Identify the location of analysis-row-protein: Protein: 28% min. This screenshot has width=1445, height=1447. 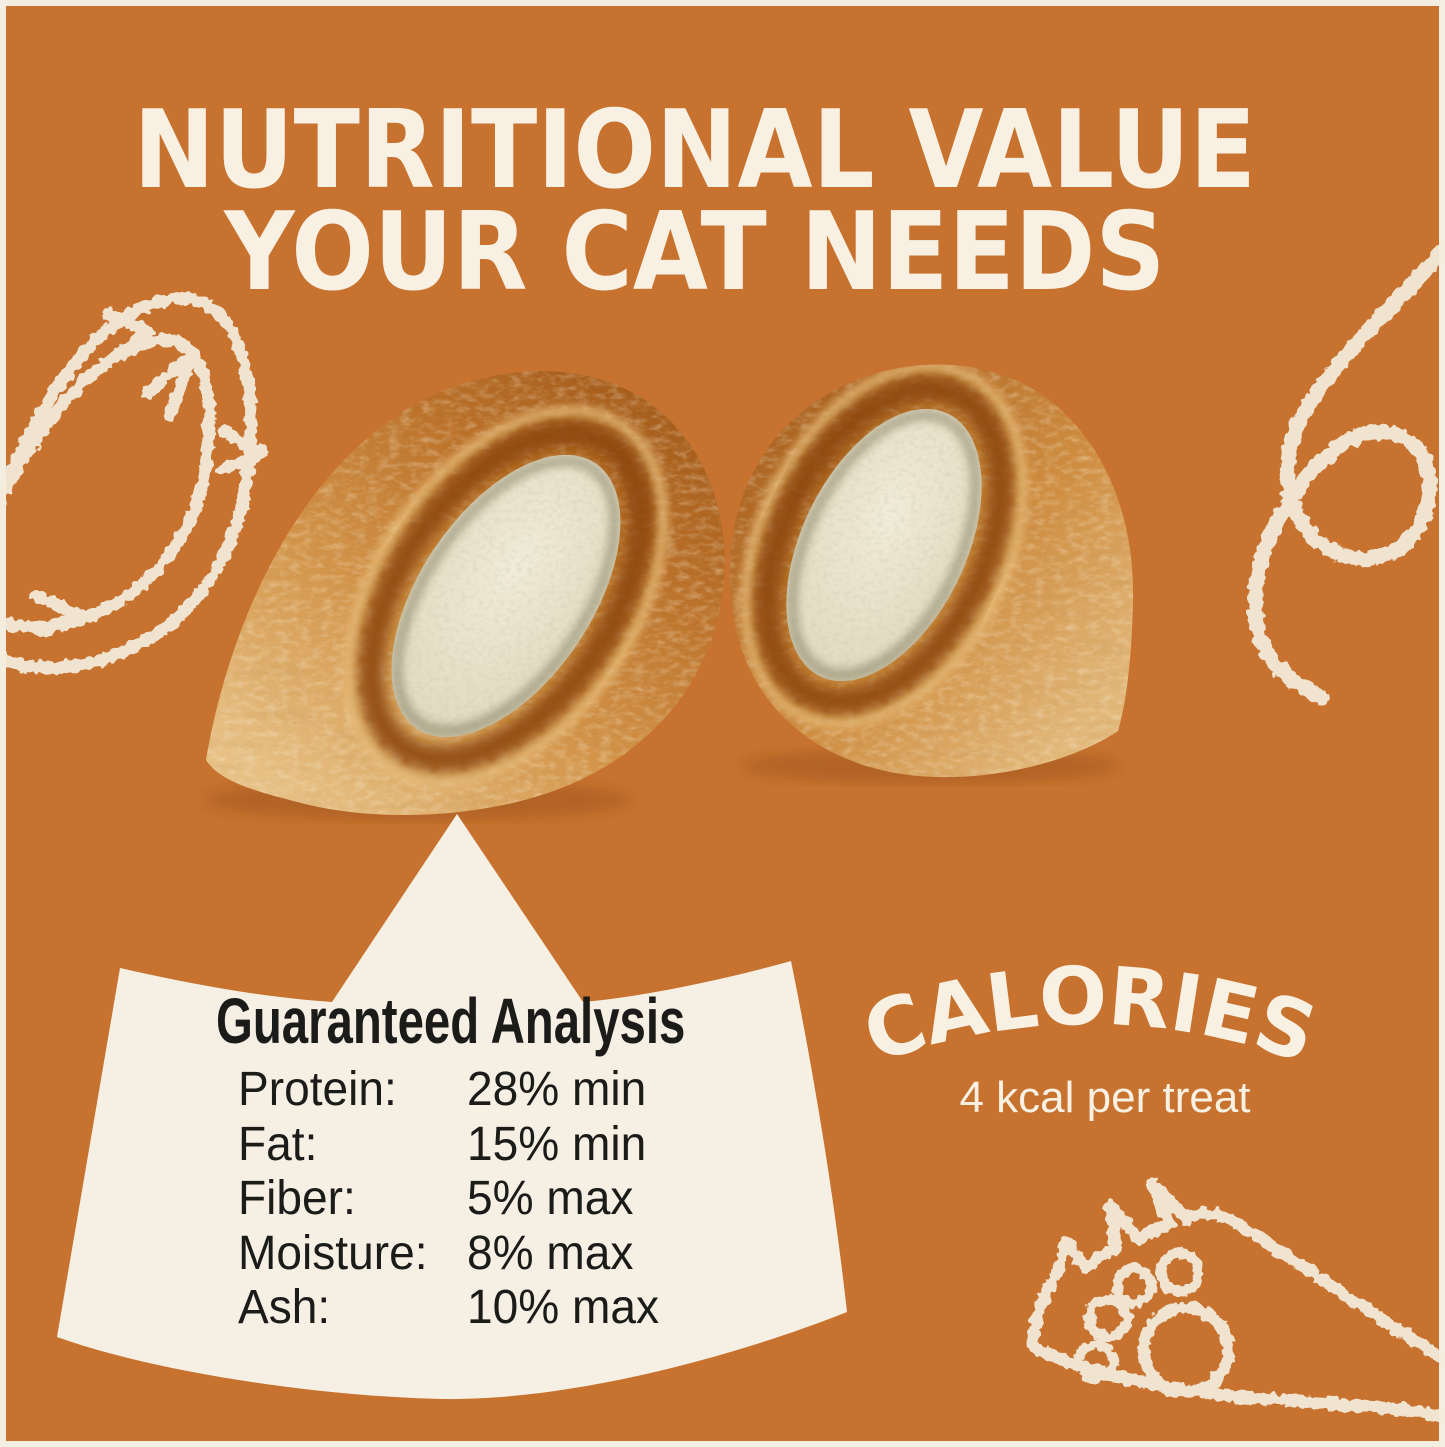
(442, 1090).